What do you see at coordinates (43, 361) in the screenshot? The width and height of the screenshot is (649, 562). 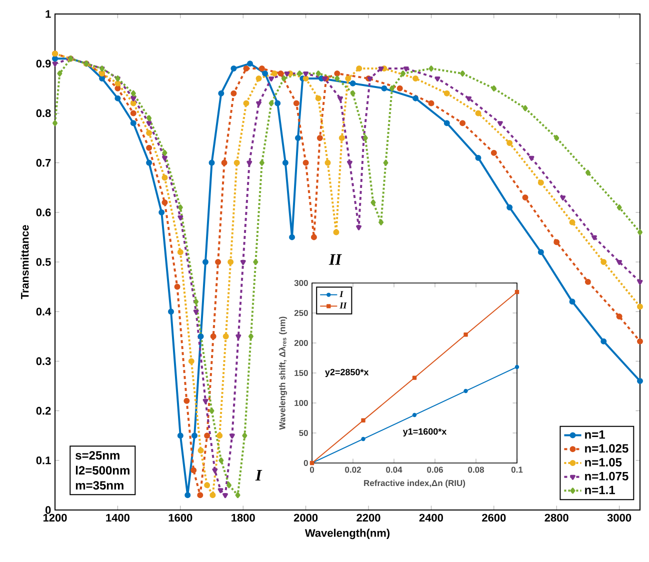 I see `y-tick-label: 0.3` at bounding box center [43, 361].